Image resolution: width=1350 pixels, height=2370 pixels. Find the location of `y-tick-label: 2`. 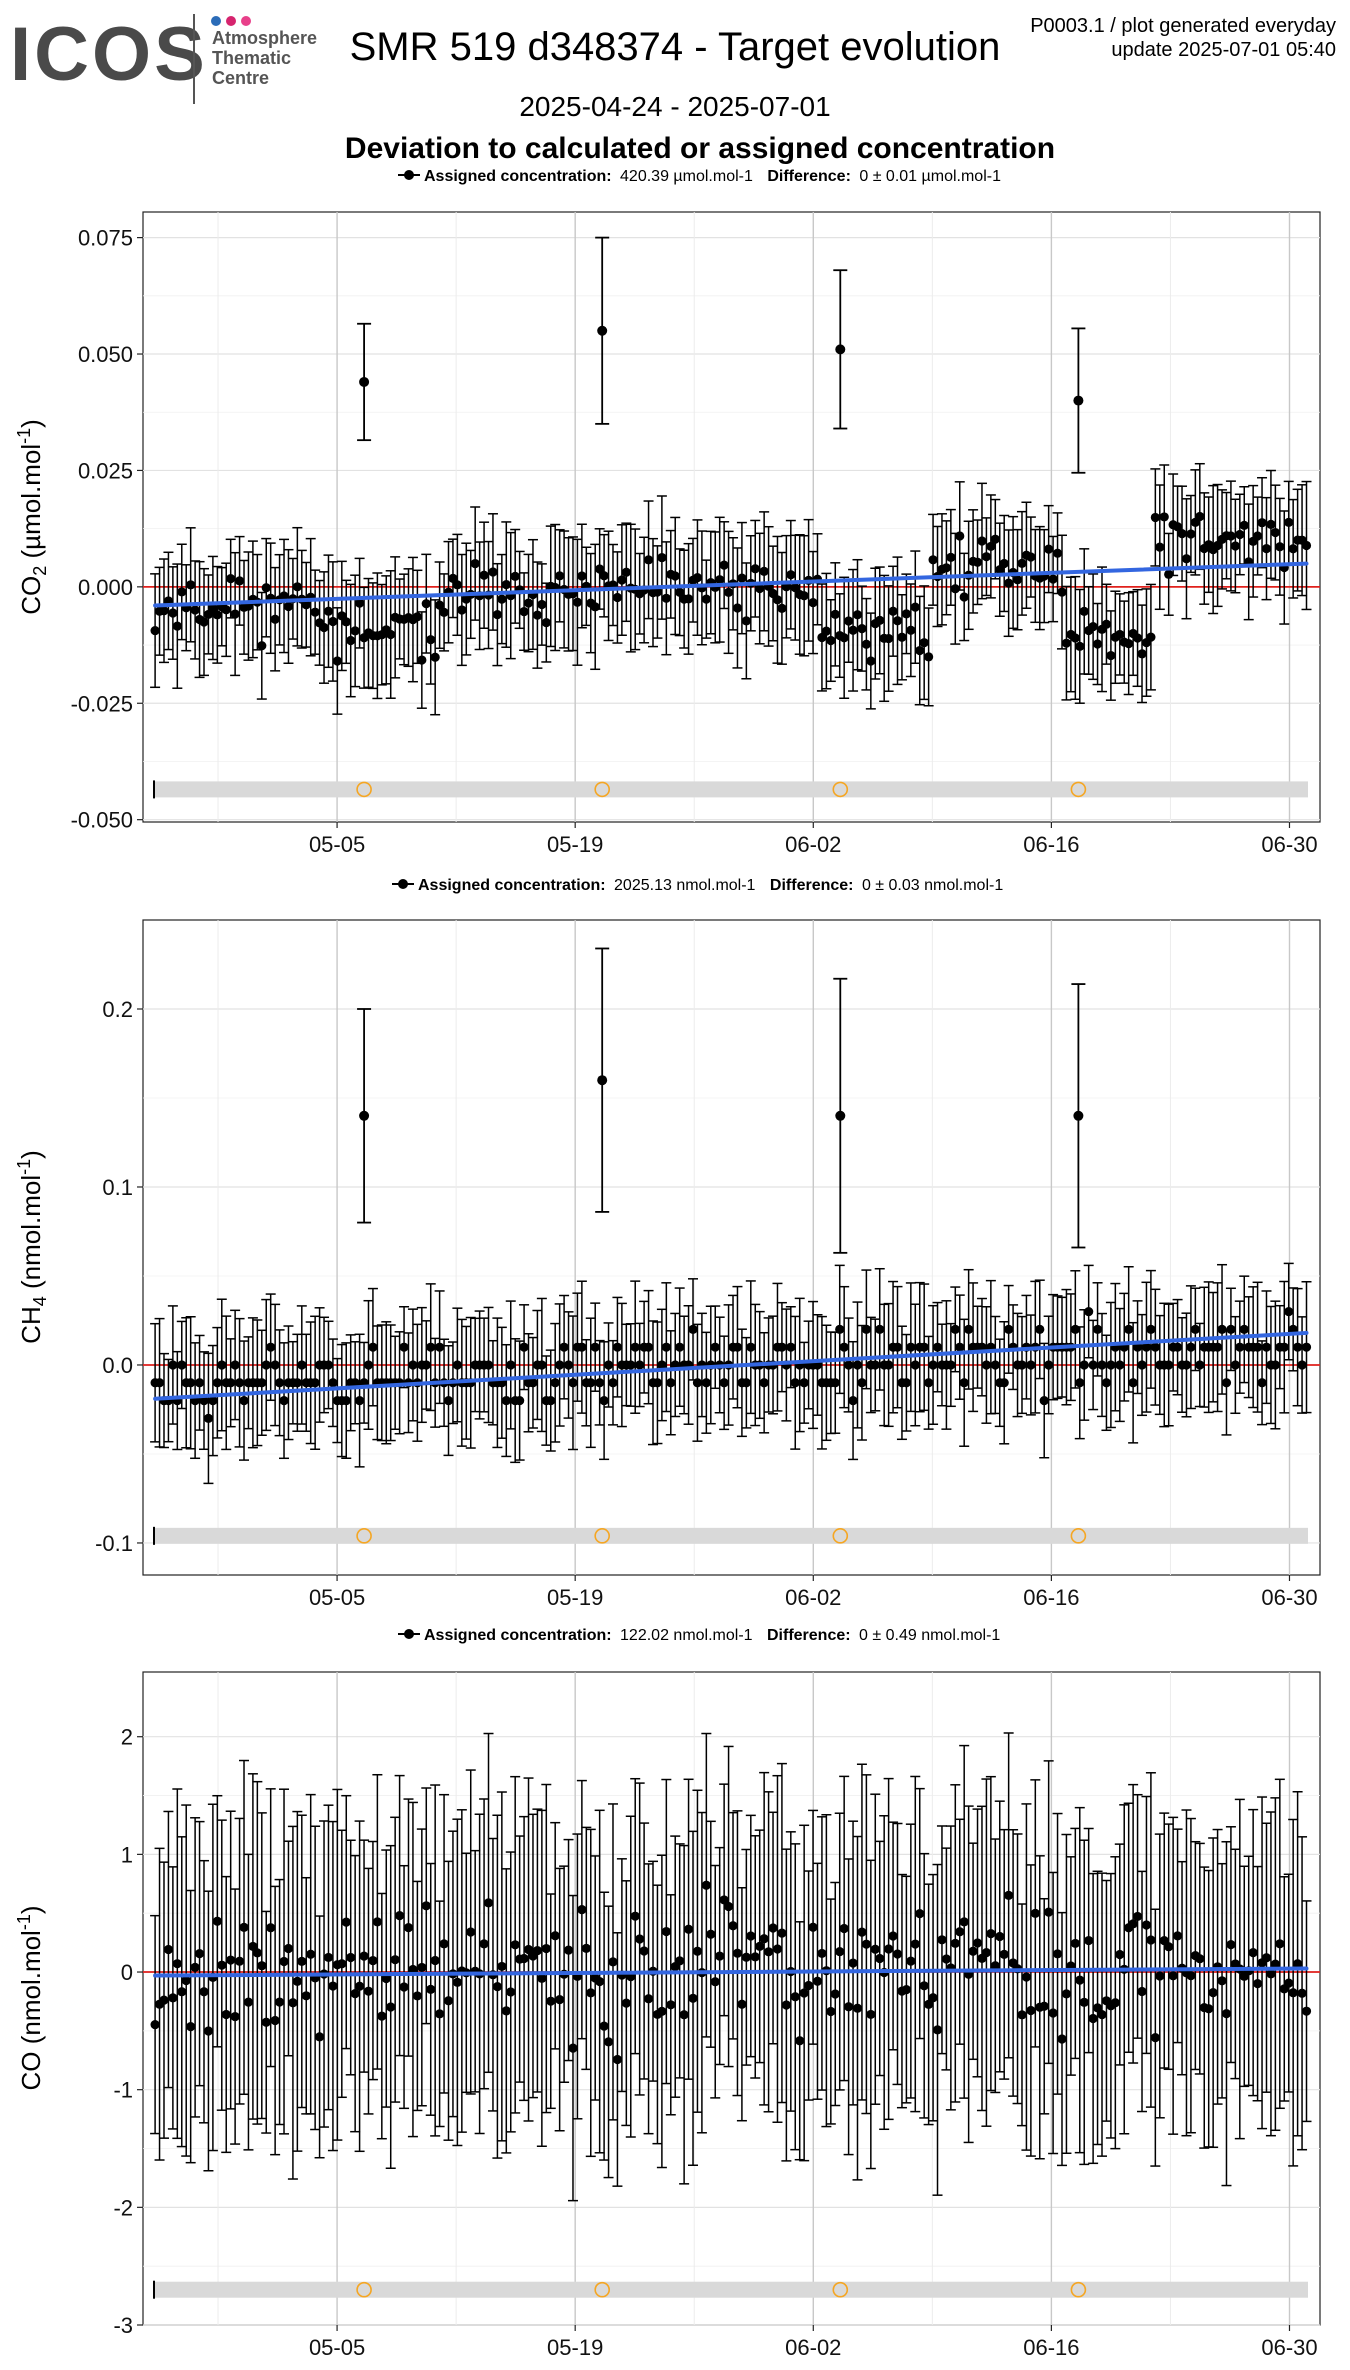

y-tick-label: 2 is located at coordinates (127, 1737).